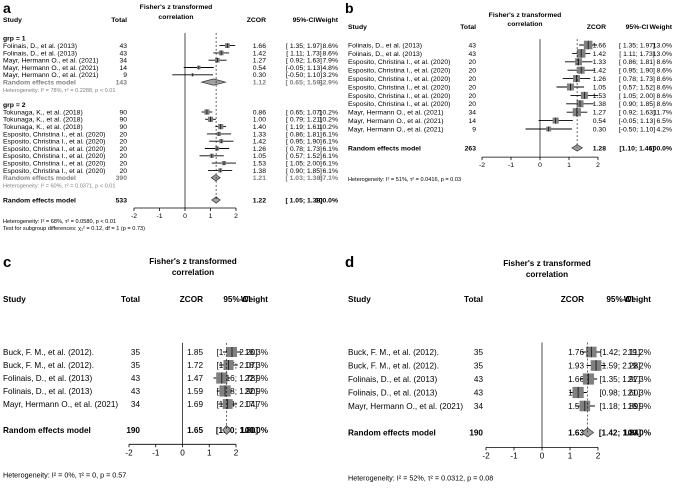 The image size is (676, 488). Describe the element at coordinates (304, 142) in the screenshot. I see `ci-value: [ 0.95; 1.90]` at that location.